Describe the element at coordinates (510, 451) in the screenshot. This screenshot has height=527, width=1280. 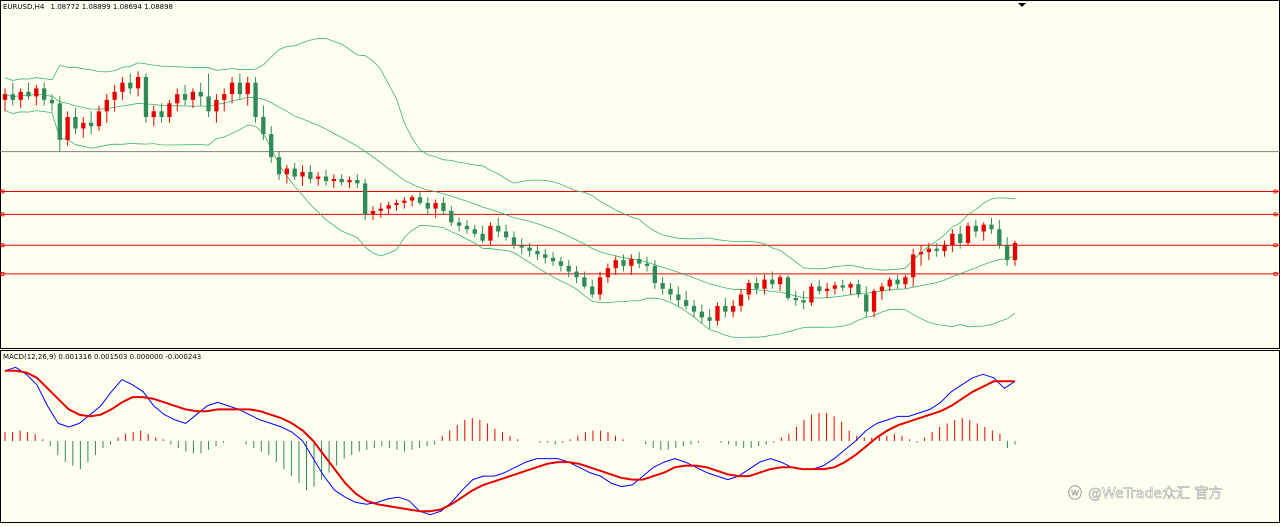
I see `macd-histogram` at that location.